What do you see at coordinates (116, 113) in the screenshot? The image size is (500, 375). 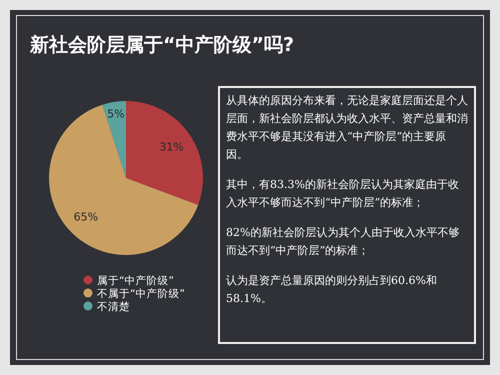 I see `data-label: 5%` at bounding box center [116, 113].